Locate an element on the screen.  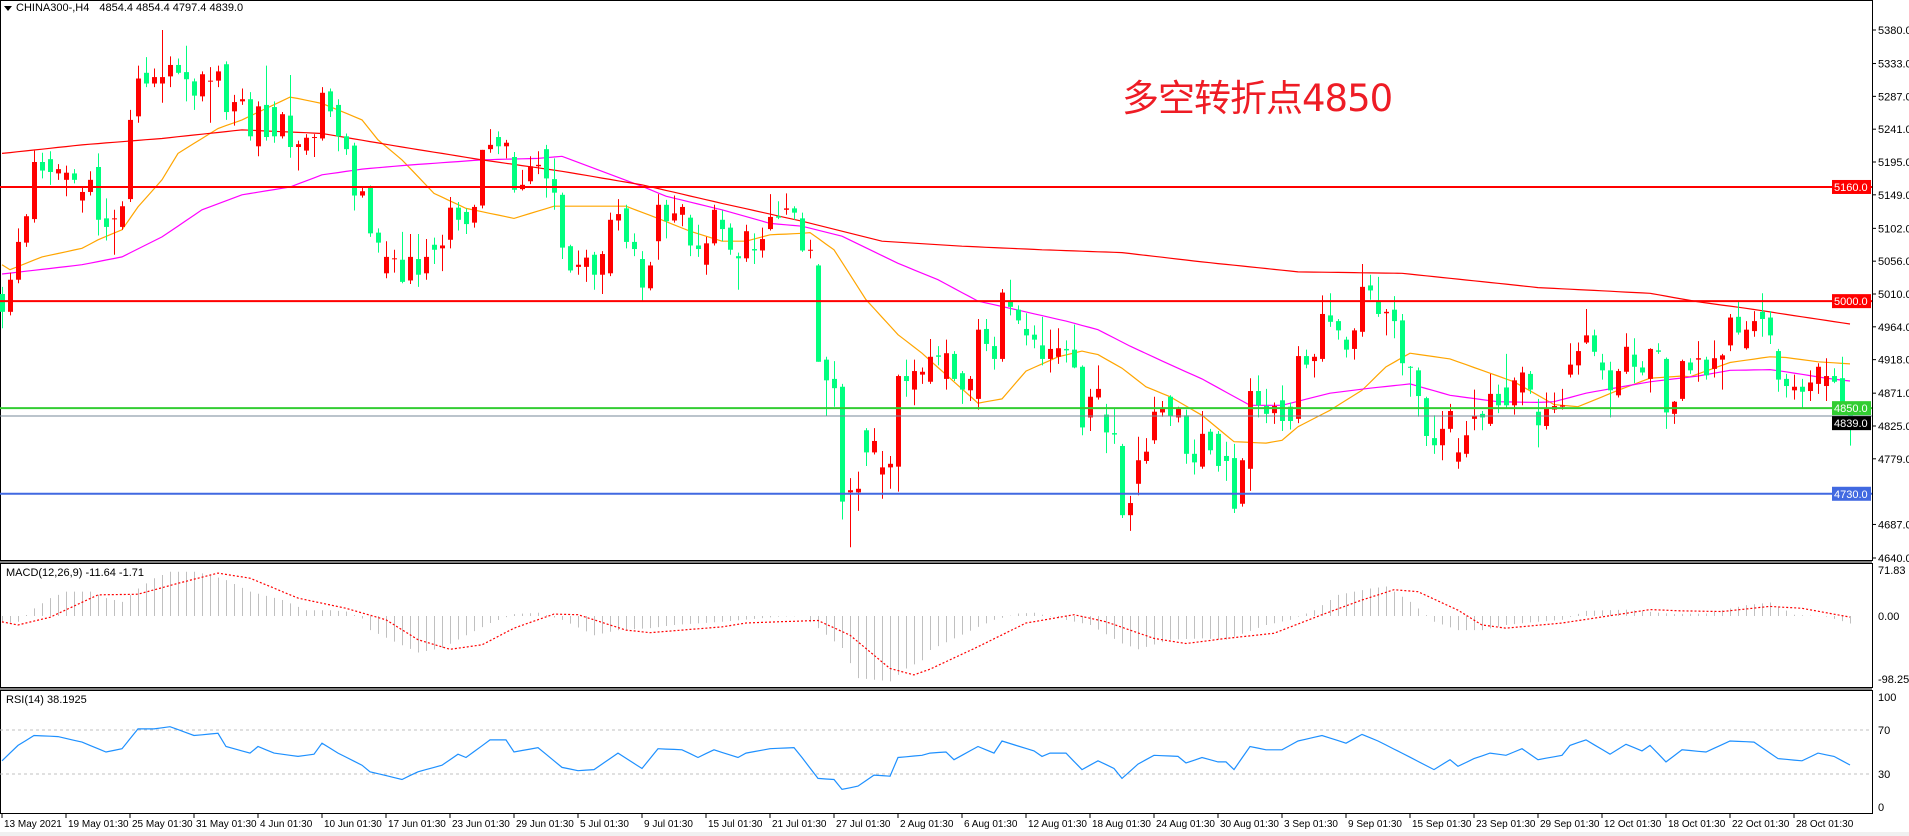
time-tick-label: 13 May 2021 is located at coordinates (33, 824).